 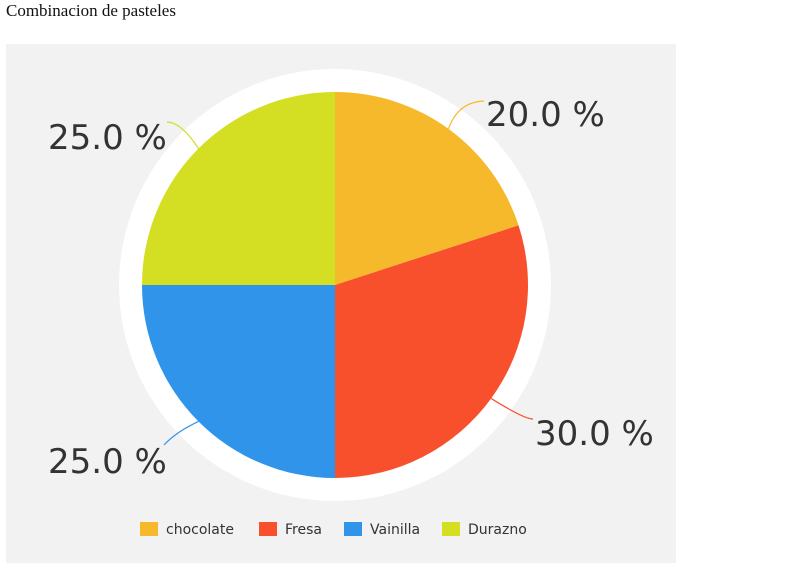 I want to click on legend-item-vainilla: Vainilla, so click(x=382, y=530).